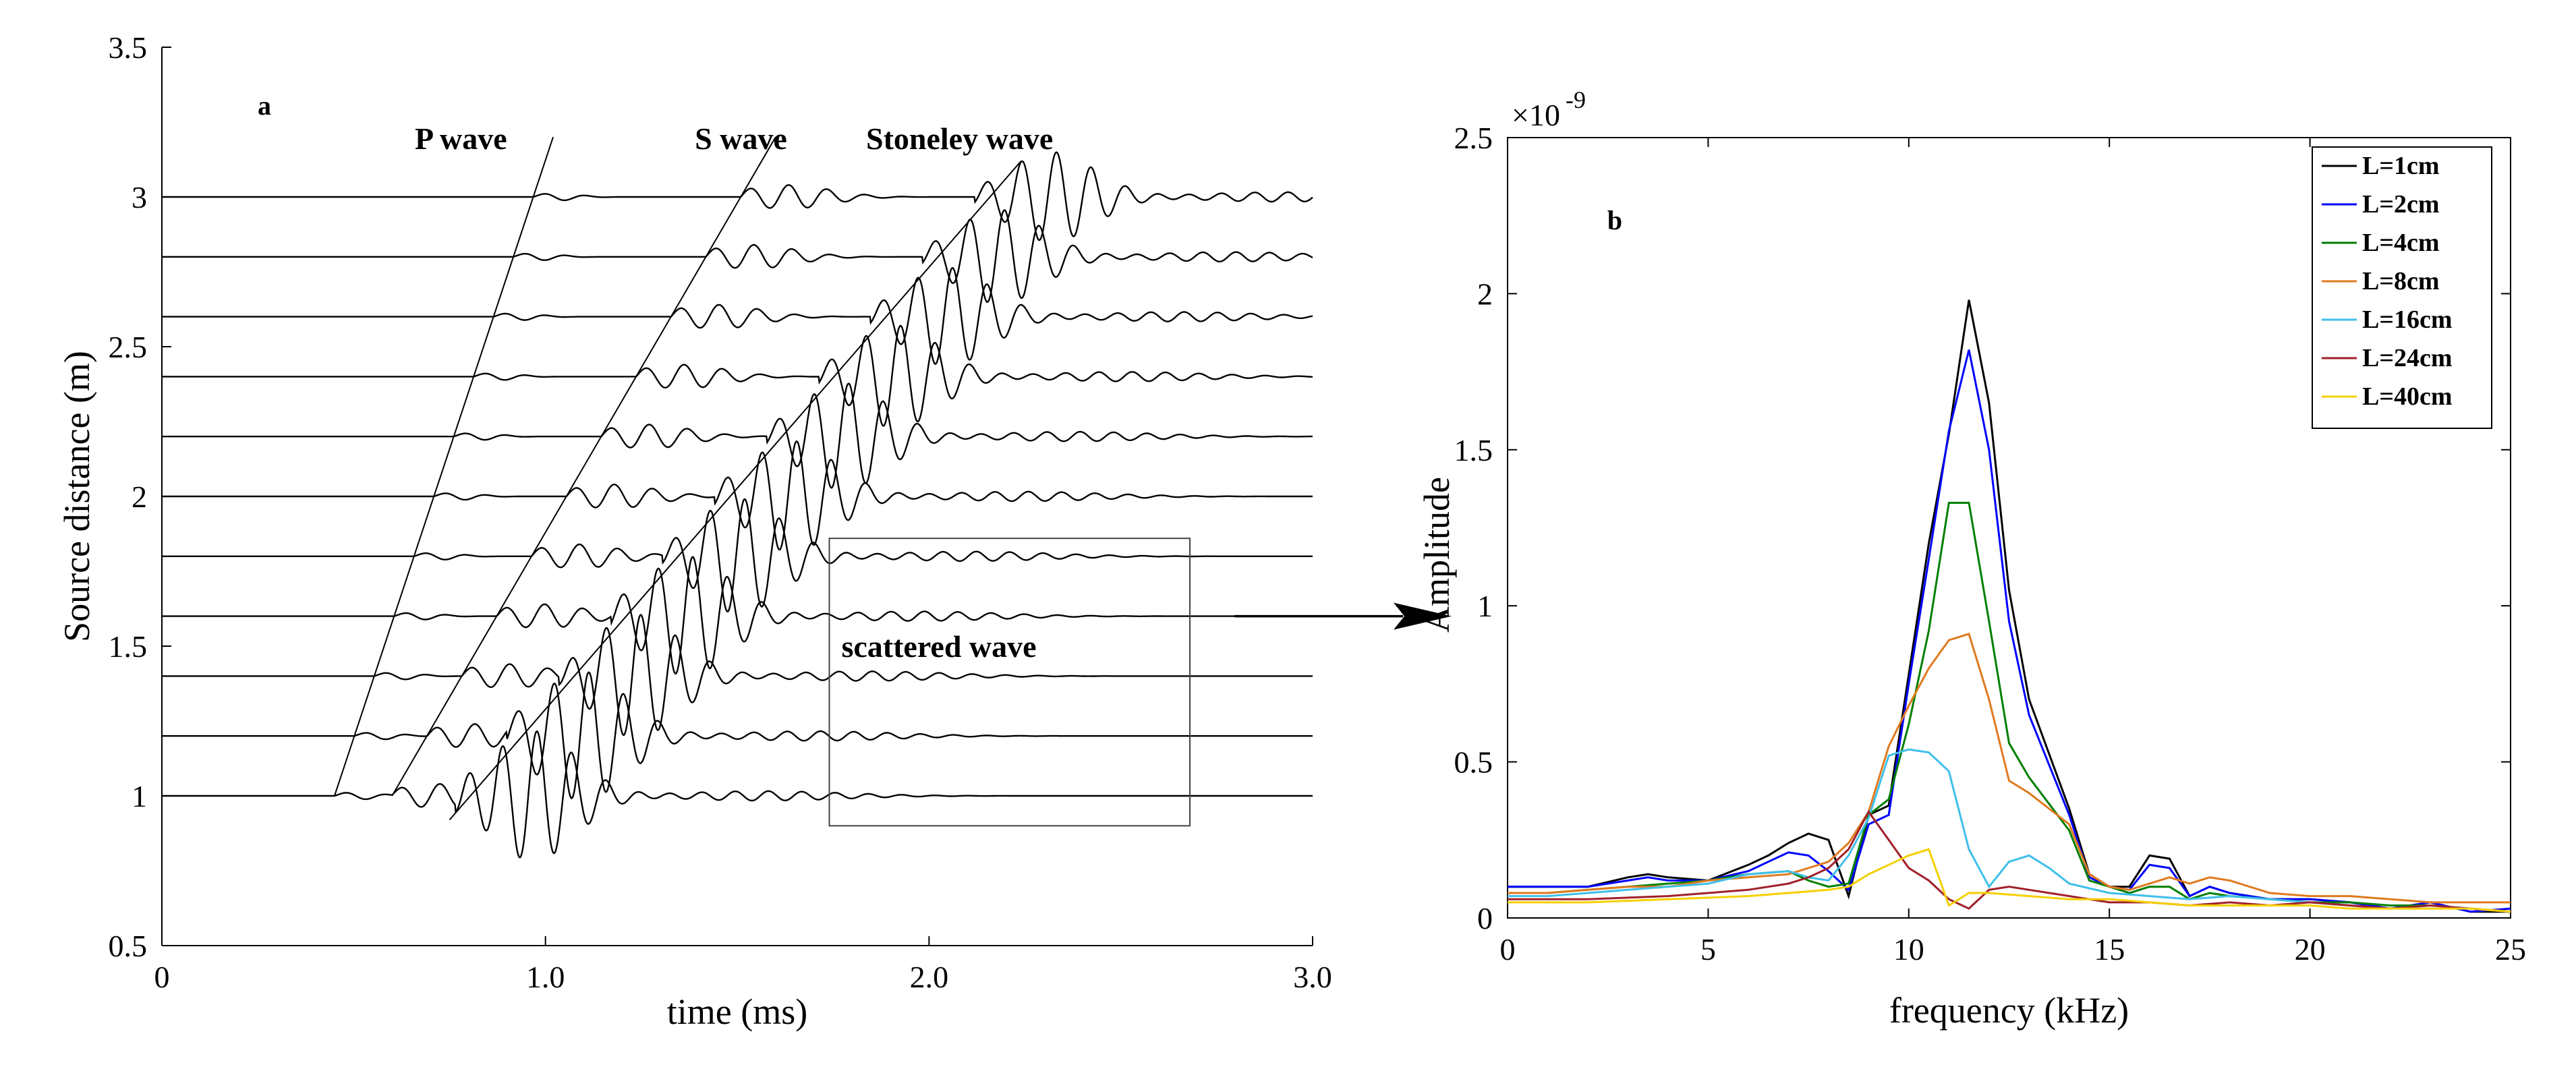 This screenshot has width=2576, height=1067. Describe the element at coordinates (545, 977) in the screenshot. I see `x-tick-label: 1.0` at that location.